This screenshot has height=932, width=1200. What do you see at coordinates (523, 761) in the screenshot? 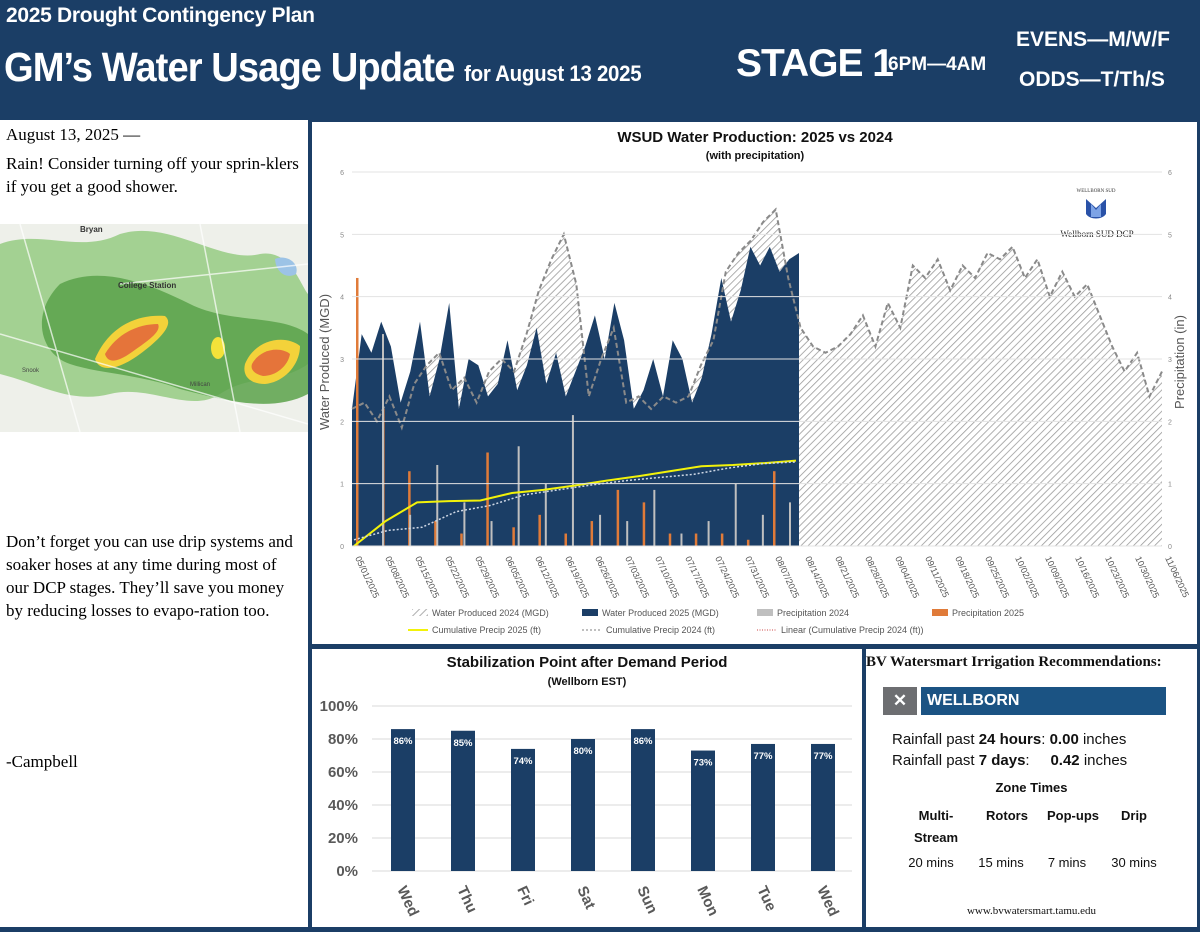
I see `stabilization-data-label: 74%` at bounding box center [523, 761].